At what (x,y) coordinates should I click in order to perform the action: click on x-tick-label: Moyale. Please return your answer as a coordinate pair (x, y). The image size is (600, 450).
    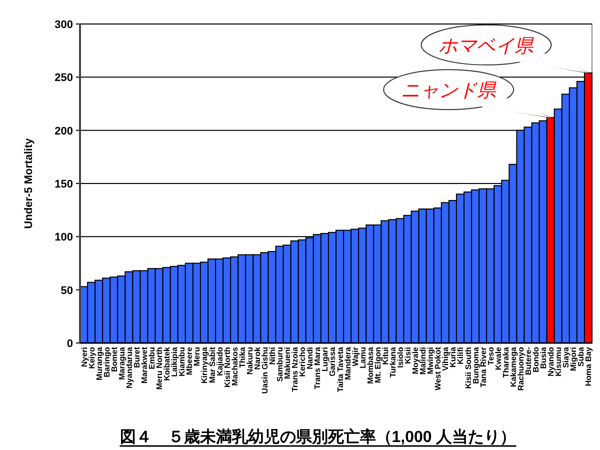
    Looking at the image, I should click on (415, 360).